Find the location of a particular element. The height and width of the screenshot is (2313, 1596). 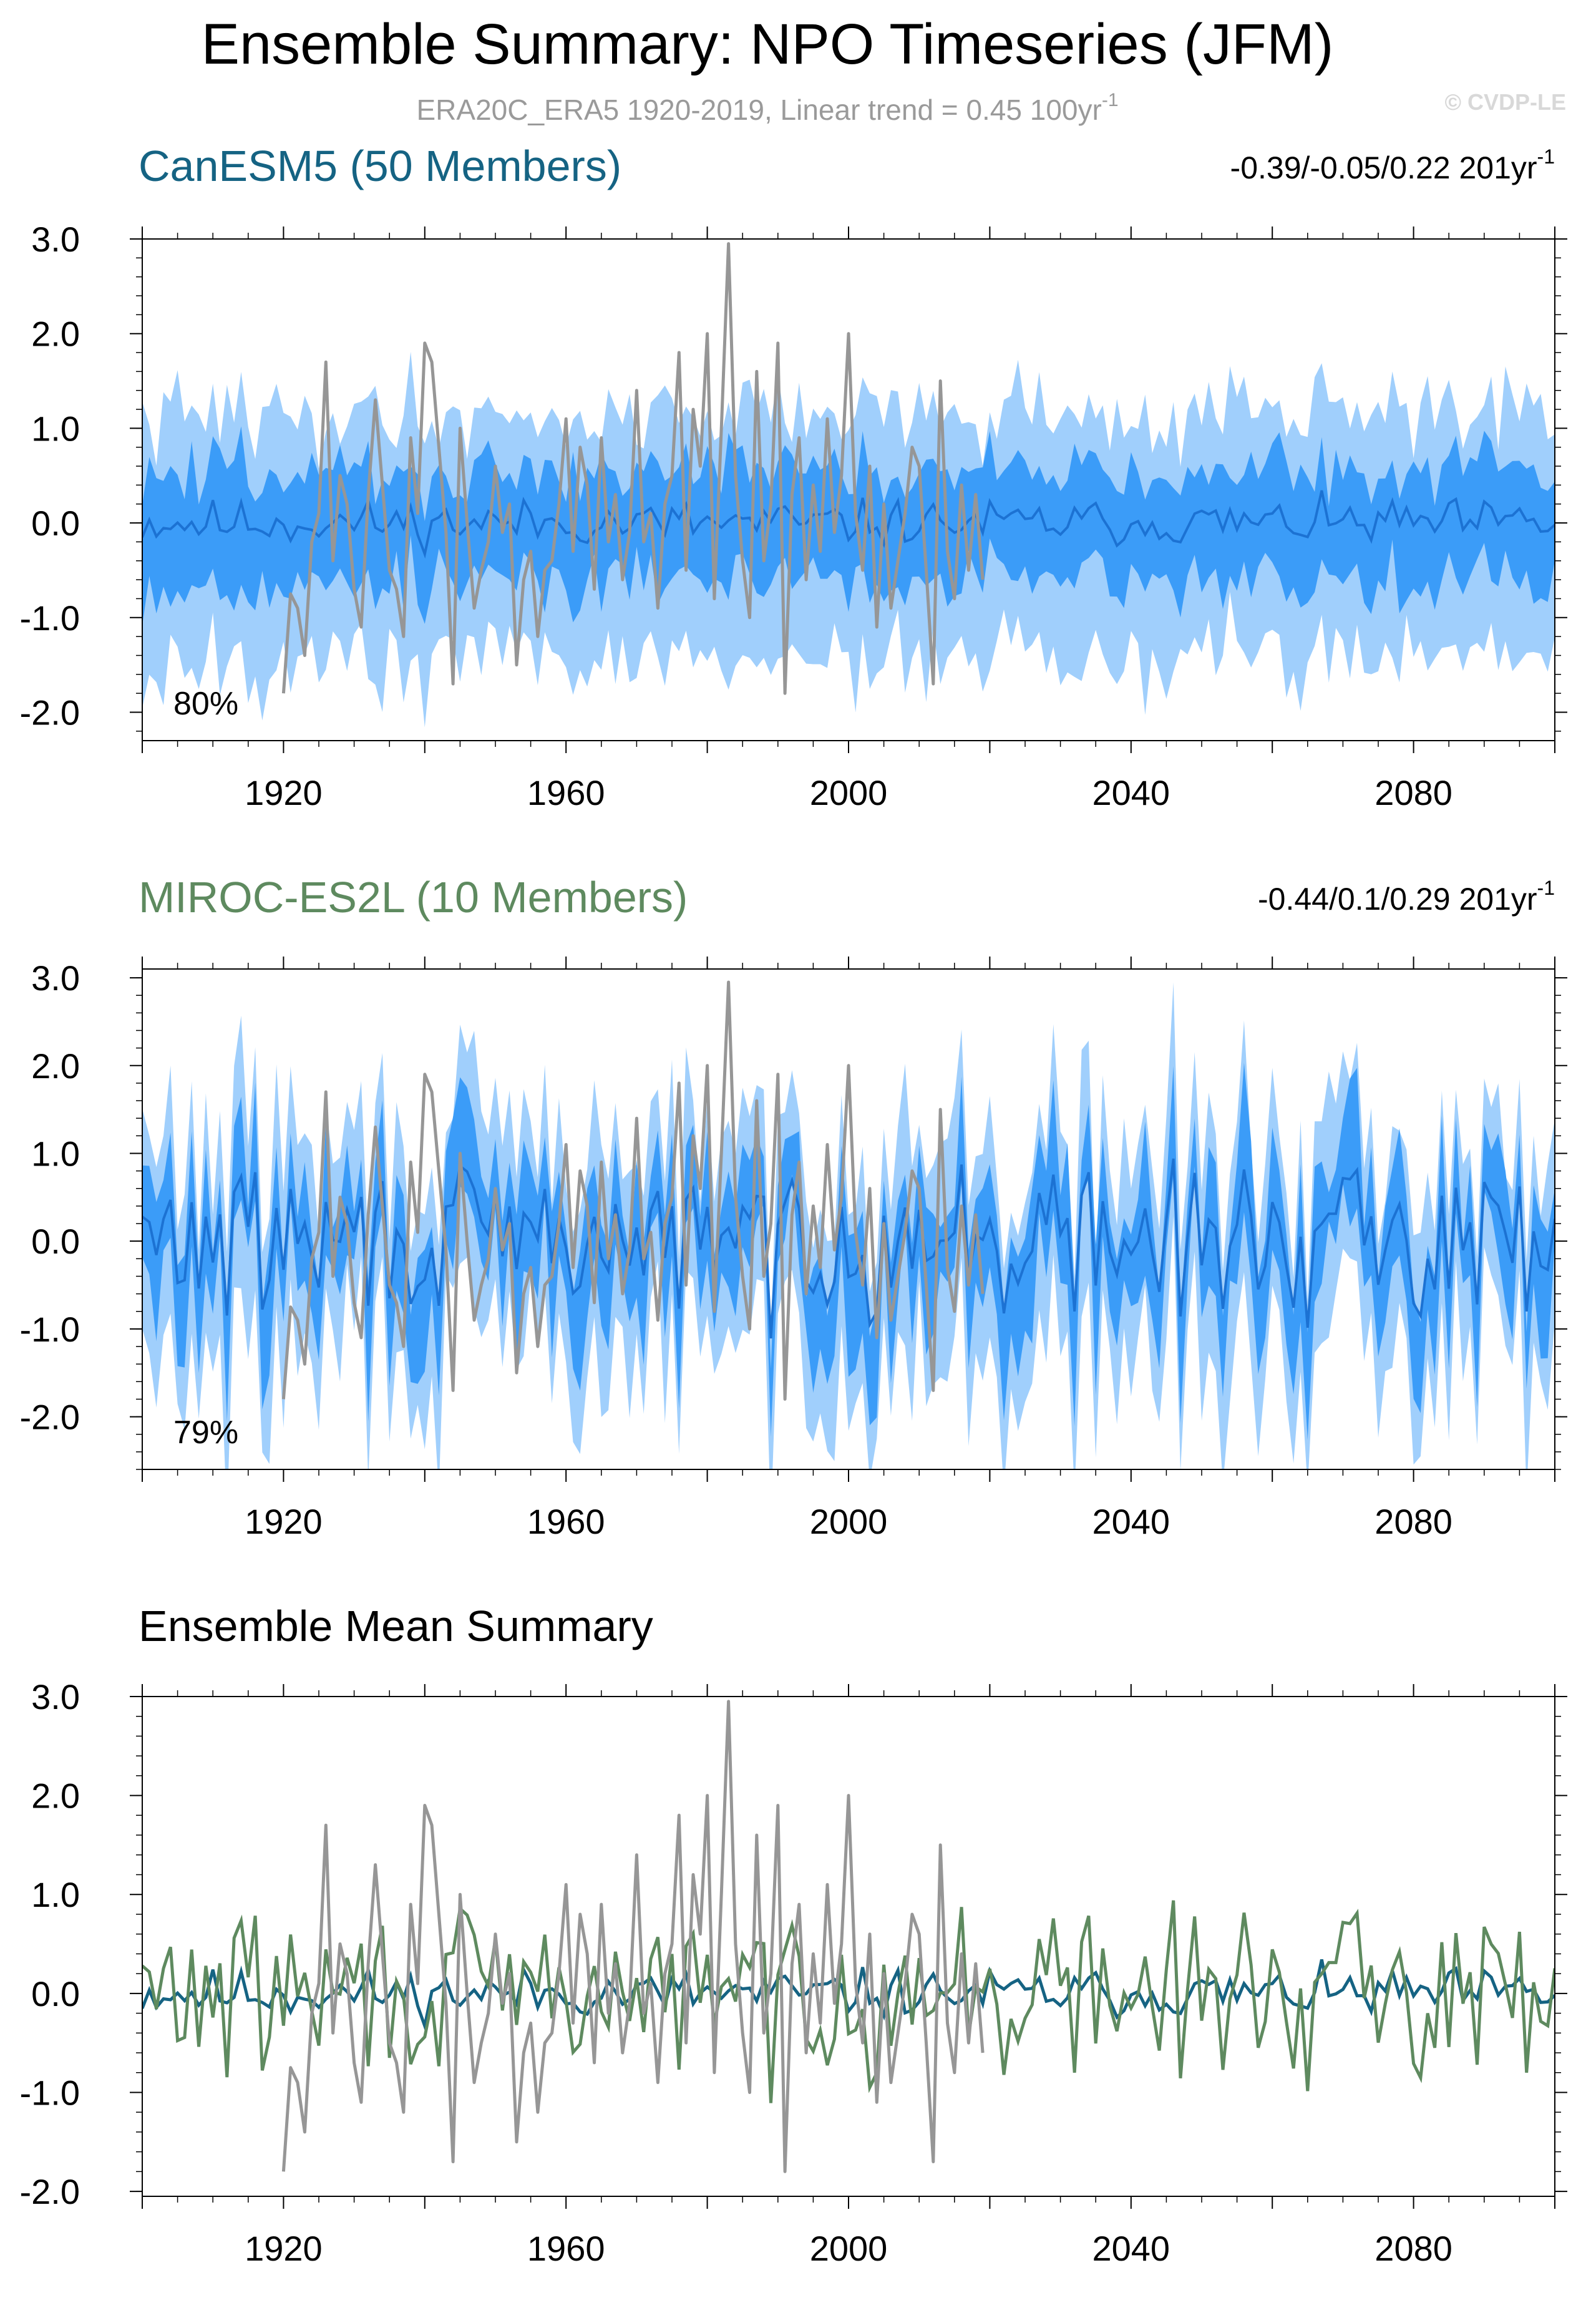

panel-title: CanESM5 (50 Members) is located at coordinates (380, 166).